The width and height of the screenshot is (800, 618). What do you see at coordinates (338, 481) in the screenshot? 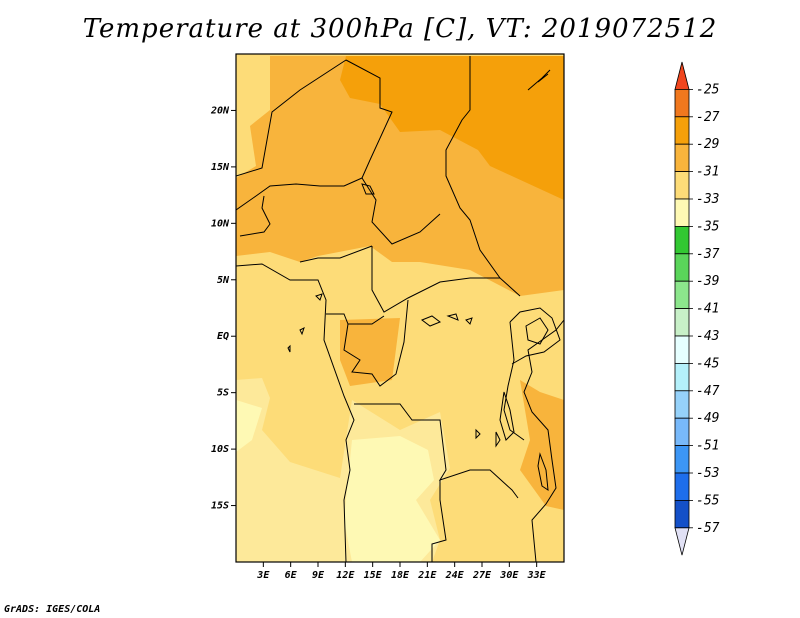
I see `field-band-m35` at bounding box center [338, 481].